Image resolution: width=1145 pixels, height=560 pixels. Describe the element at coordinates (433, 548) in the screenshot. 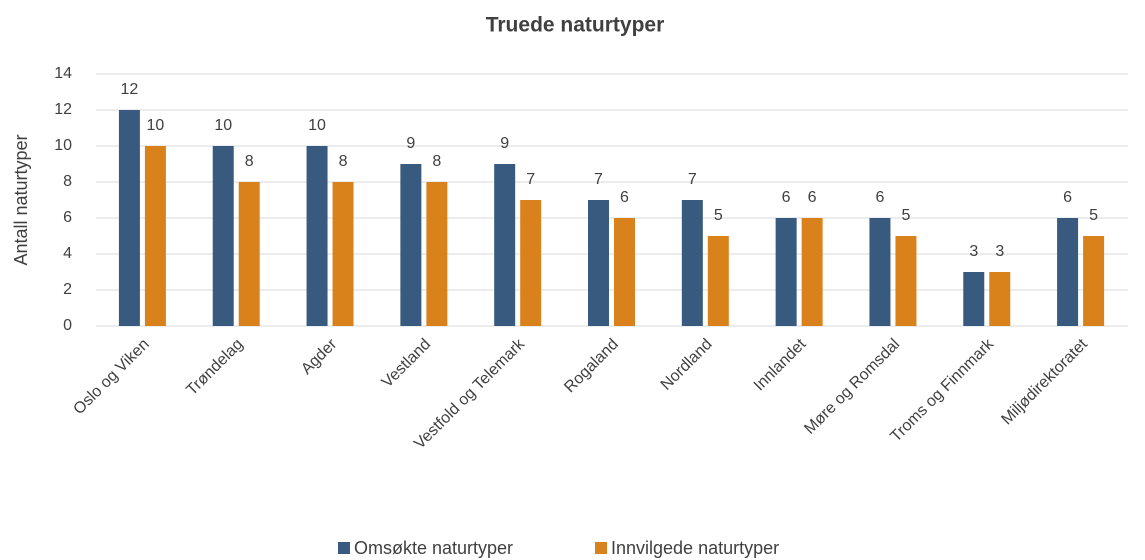

I see `legend-label: Omsøkte naturtyper` at that location.